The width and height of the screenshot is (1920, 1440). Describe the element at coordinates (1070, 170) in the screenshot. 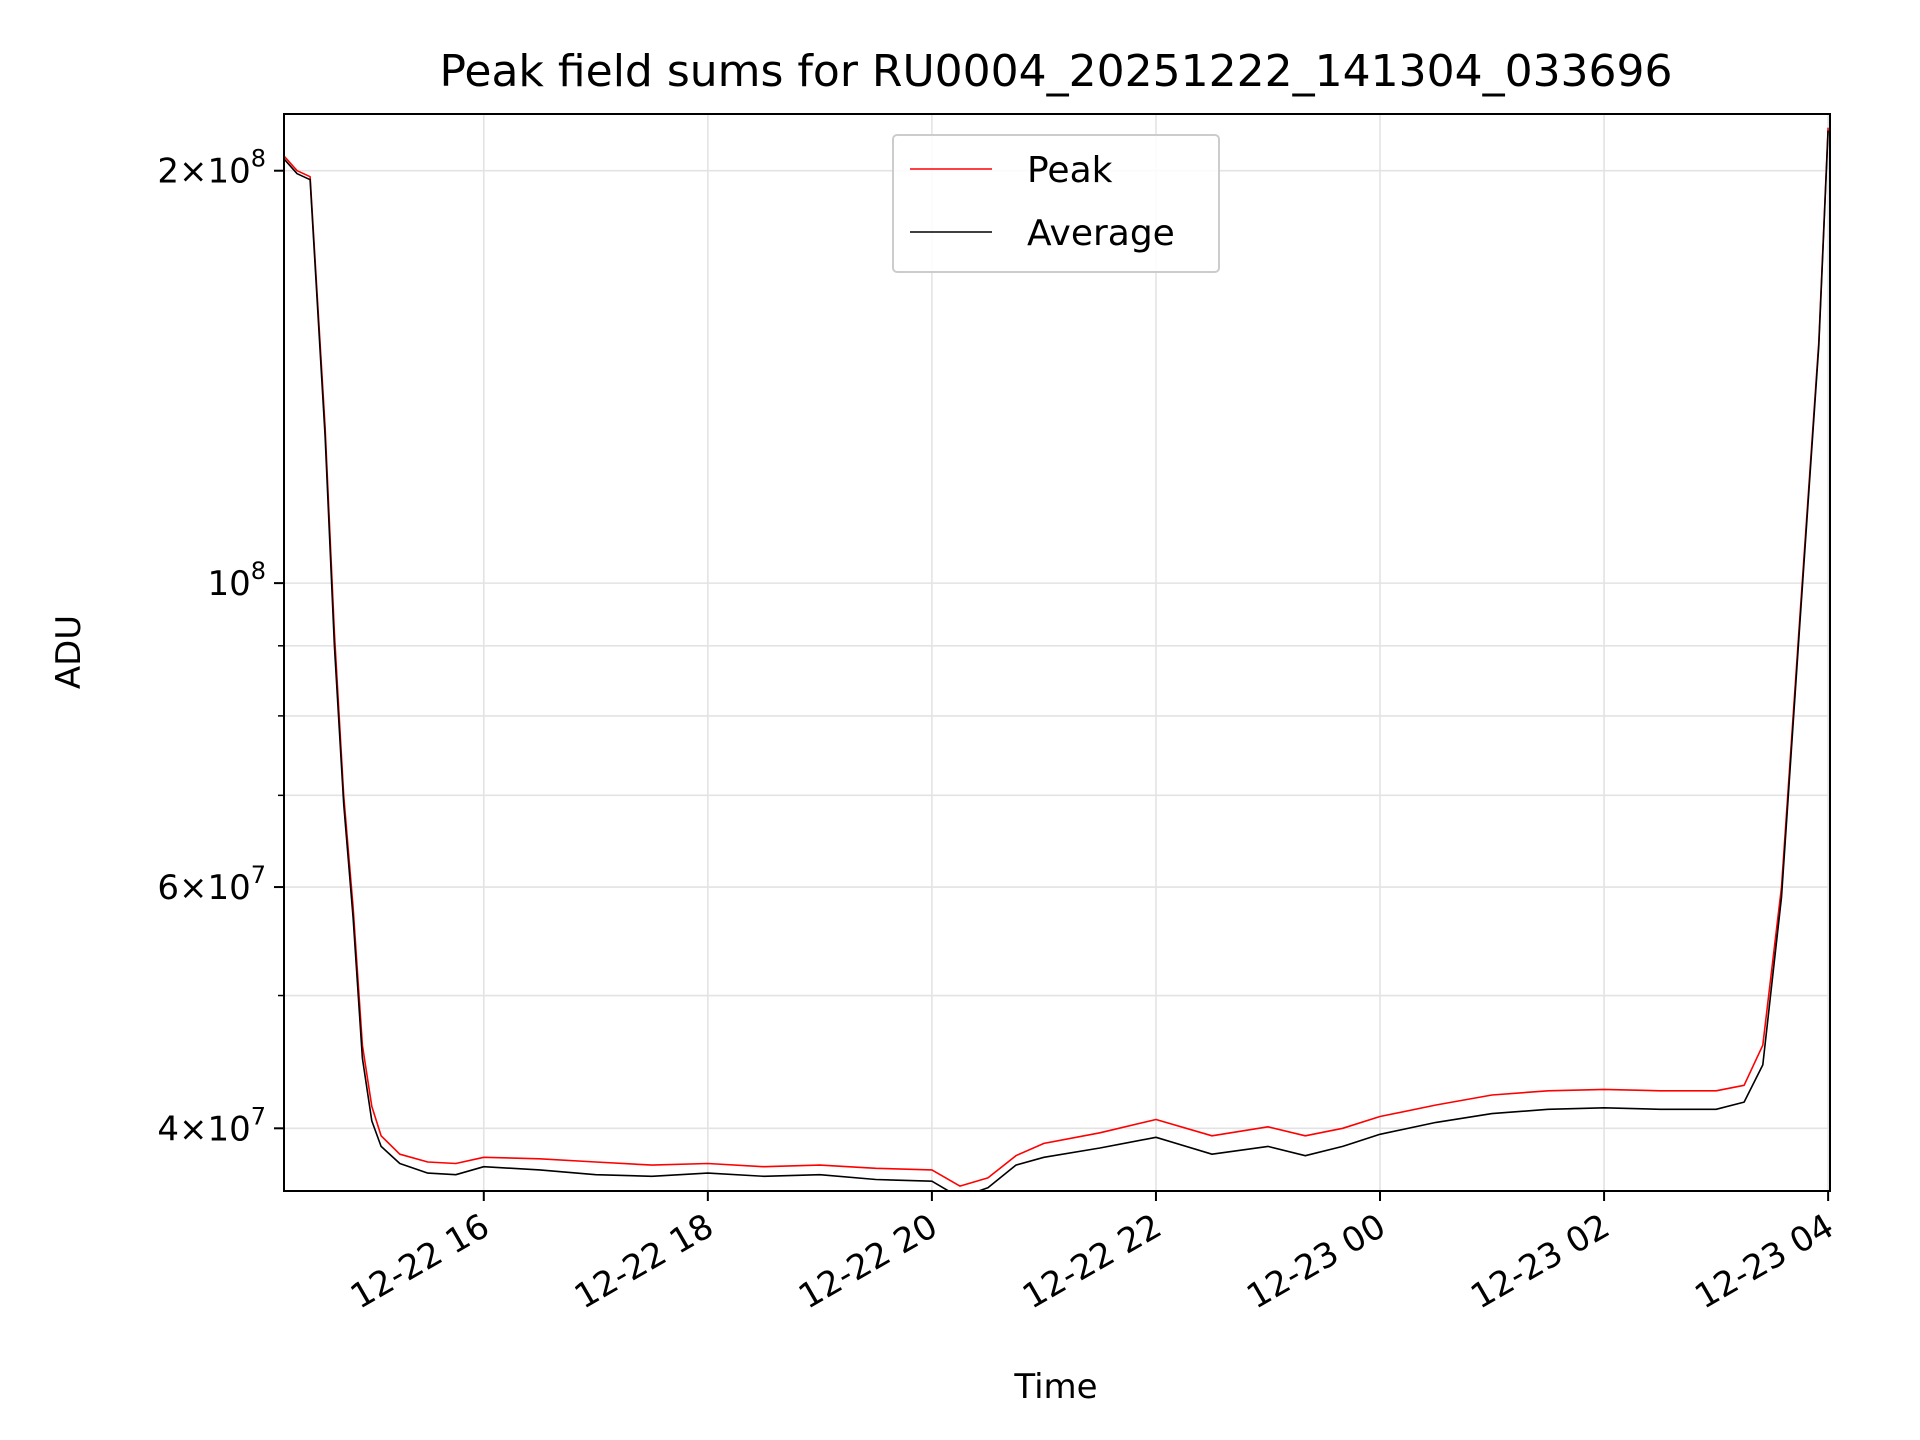

I see `legend-label-peak: Peak` at that location.